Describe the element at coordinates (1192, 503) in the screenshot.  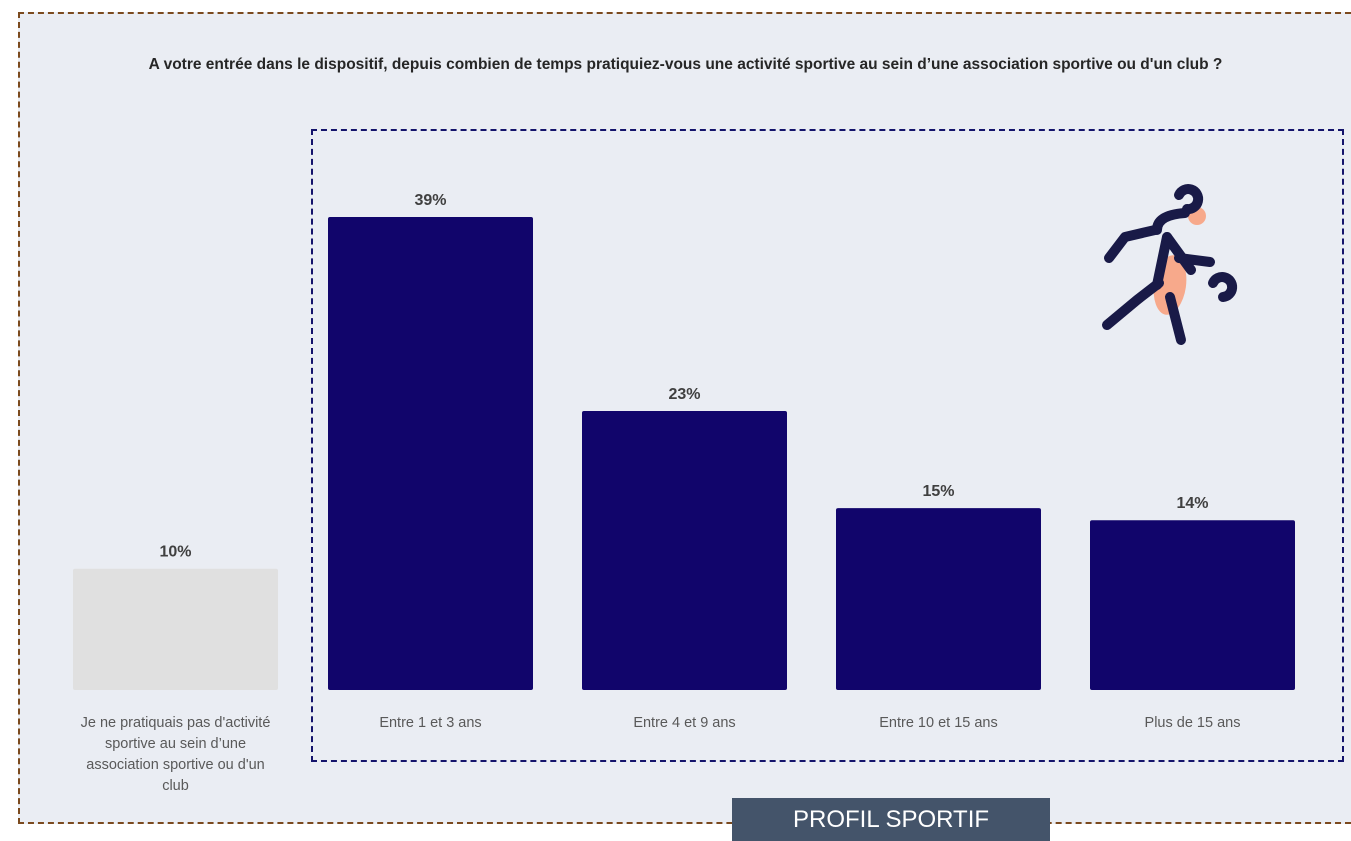
I see `bar-value-label: 14%` at that location.